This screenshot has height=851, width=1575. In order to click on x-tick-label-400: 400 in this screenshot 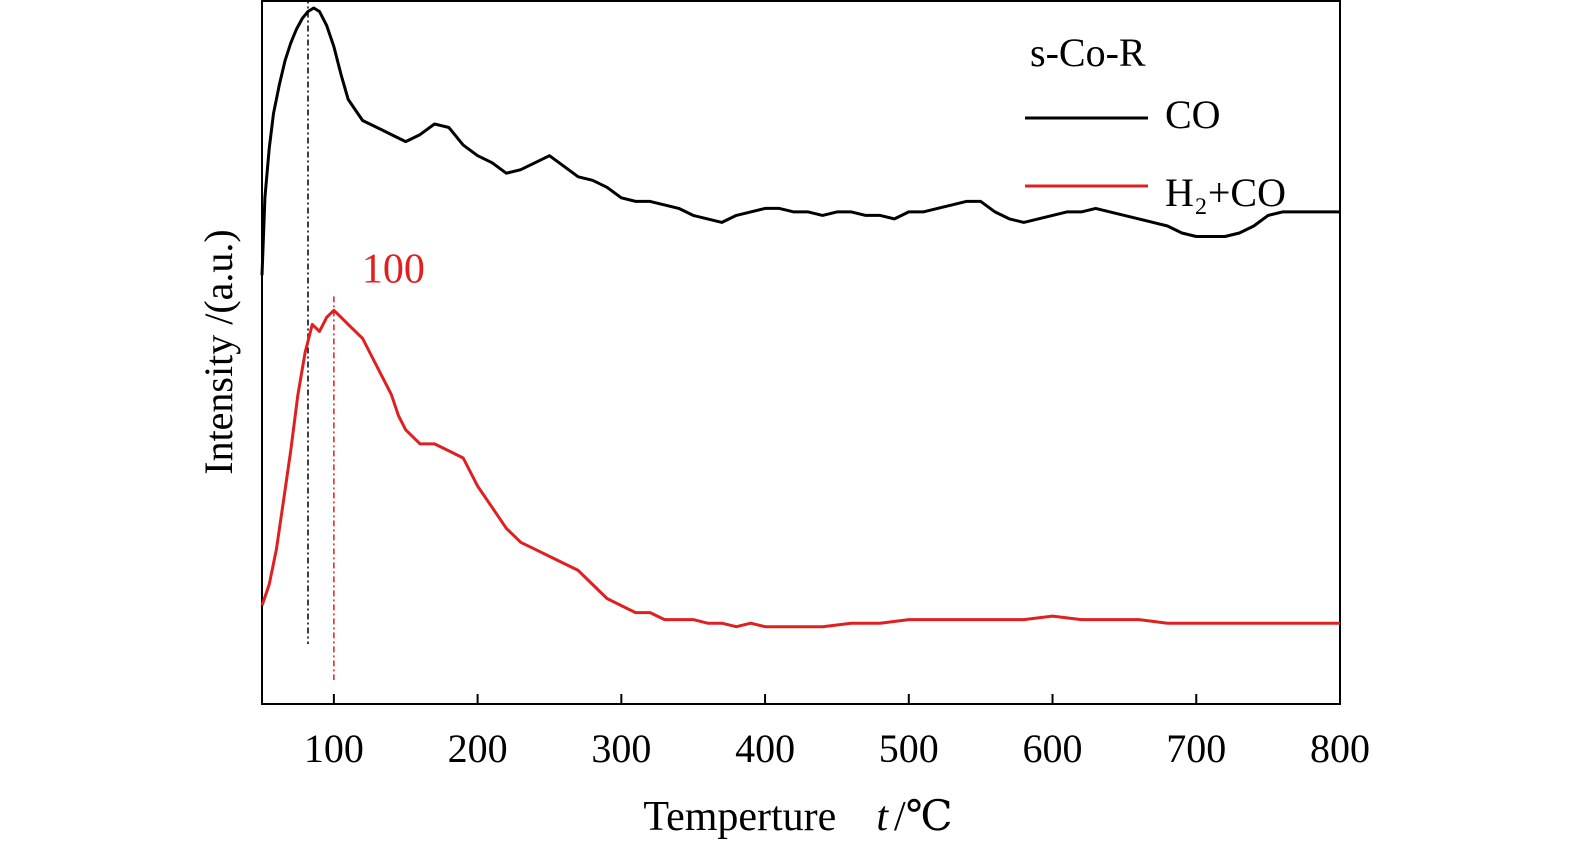, I will do `click(765, 748)`.